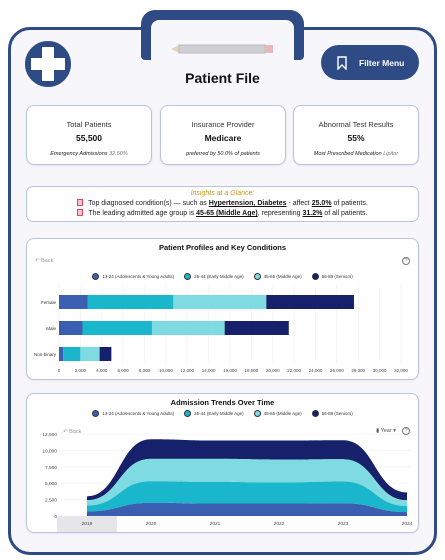  Describe the element at coordinates (346, 213) in the screenshot. I see `insight-text: of all patients.` at that location.